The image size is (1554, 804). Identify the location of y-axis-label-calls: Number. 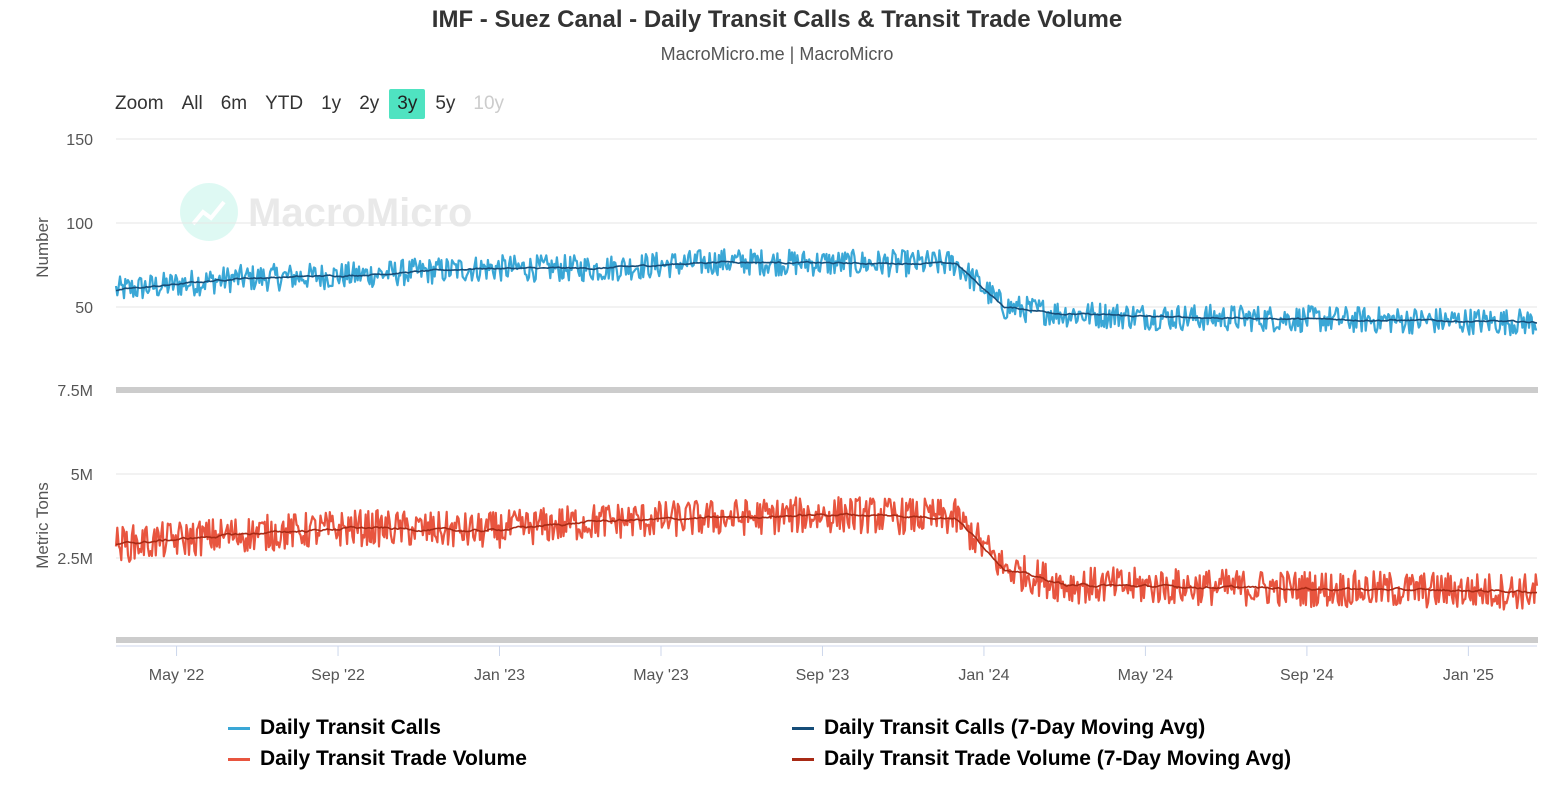
(42, 247).